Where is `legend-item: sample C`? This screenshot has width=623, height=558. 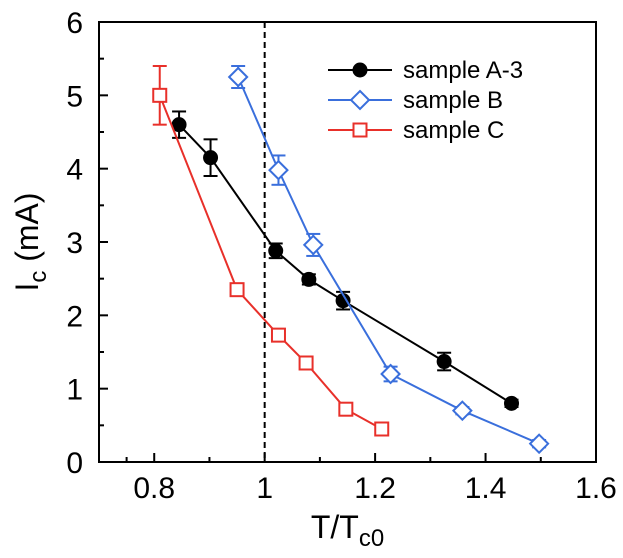
legend-item: sample C is located at coordinates (416, 130).